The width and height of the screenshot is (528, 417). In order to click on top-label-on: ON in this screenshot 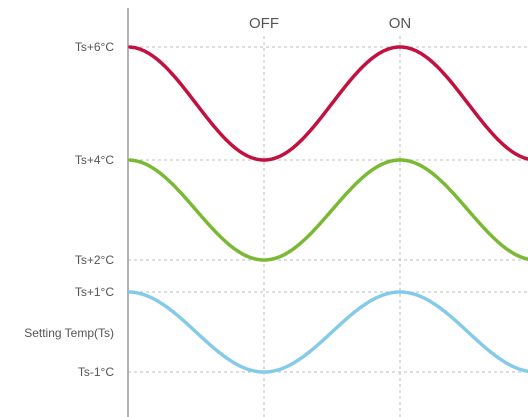, I will do `click(400, 23)`.